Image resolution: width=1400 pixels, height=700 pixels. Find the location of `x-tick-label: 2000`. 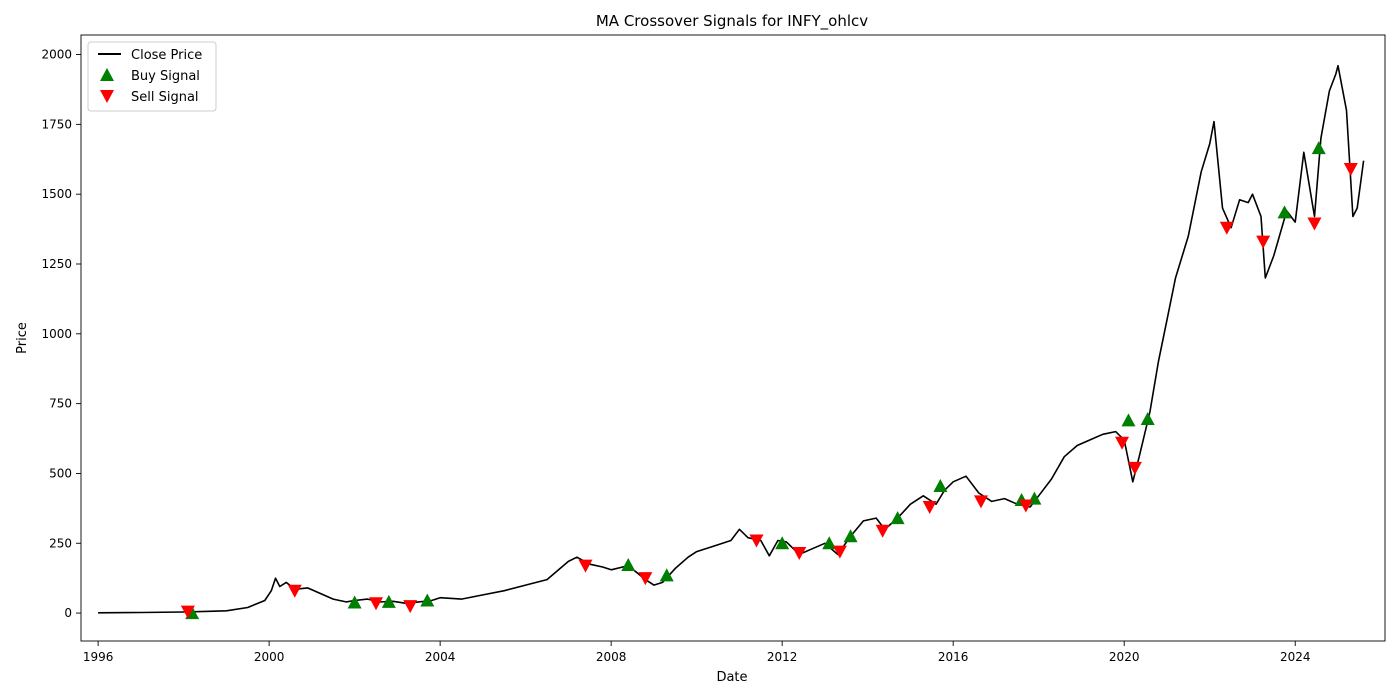

x-tick-label: 2000 is located at coordinates (269, 657).